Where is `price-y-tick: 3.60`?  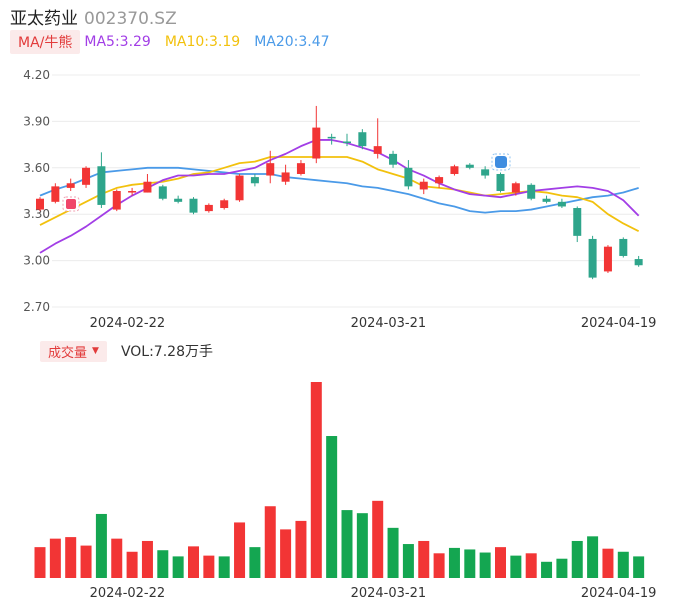 price-y-tick: 3.60 is located at coordinates (36, 168).